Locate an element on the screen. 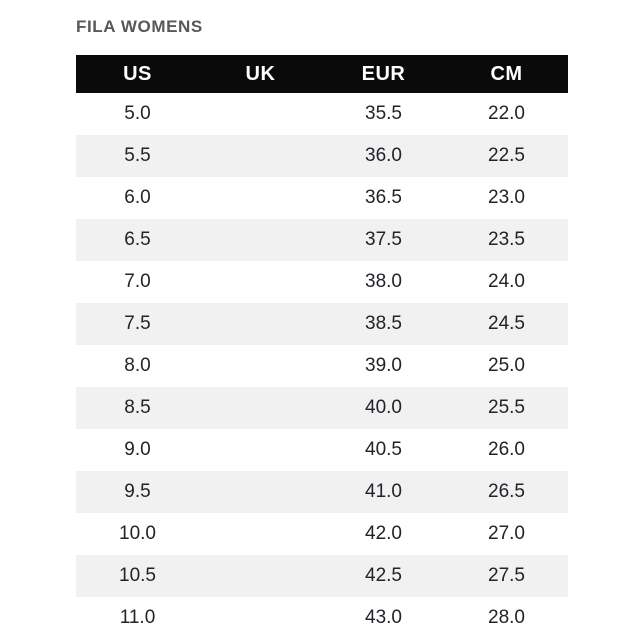  column-header-uk: UK is located at coordinates (260, 74).